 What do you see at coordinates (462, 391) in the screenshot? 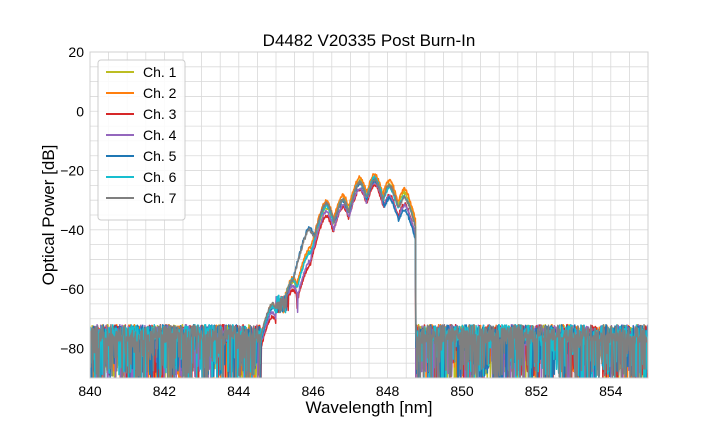
I see `x-tick-label: 850` at bounding box center [462, 391].